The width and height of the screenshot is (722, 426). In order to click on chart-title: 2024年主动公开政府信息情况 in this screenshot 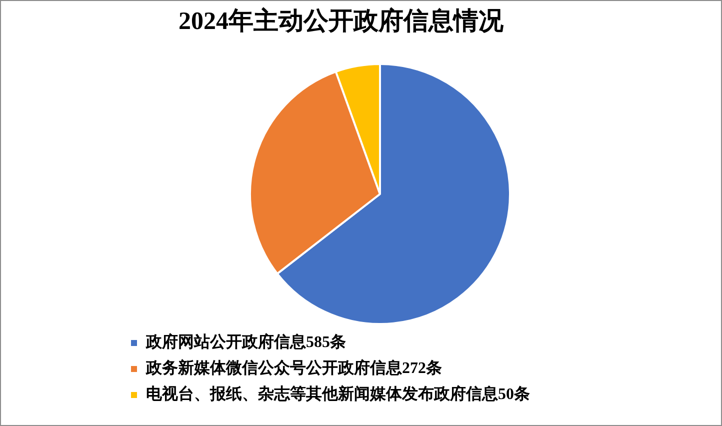, I will do `click(341, 21)`.